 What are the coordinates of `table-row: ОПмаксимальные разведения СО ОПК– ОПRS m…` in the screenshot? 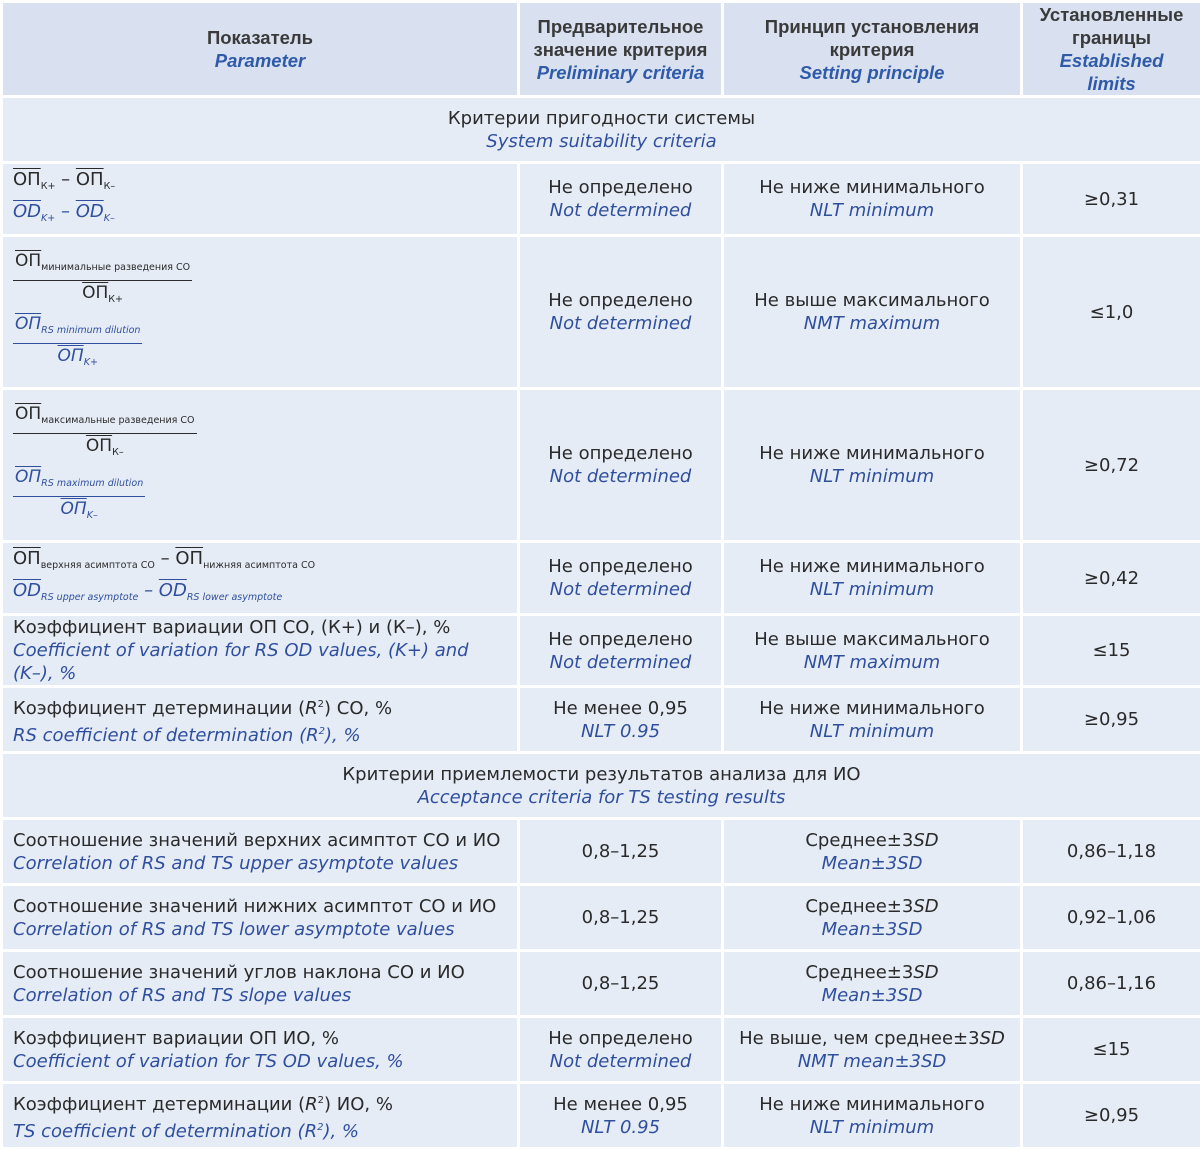 It's located at (601, 465).